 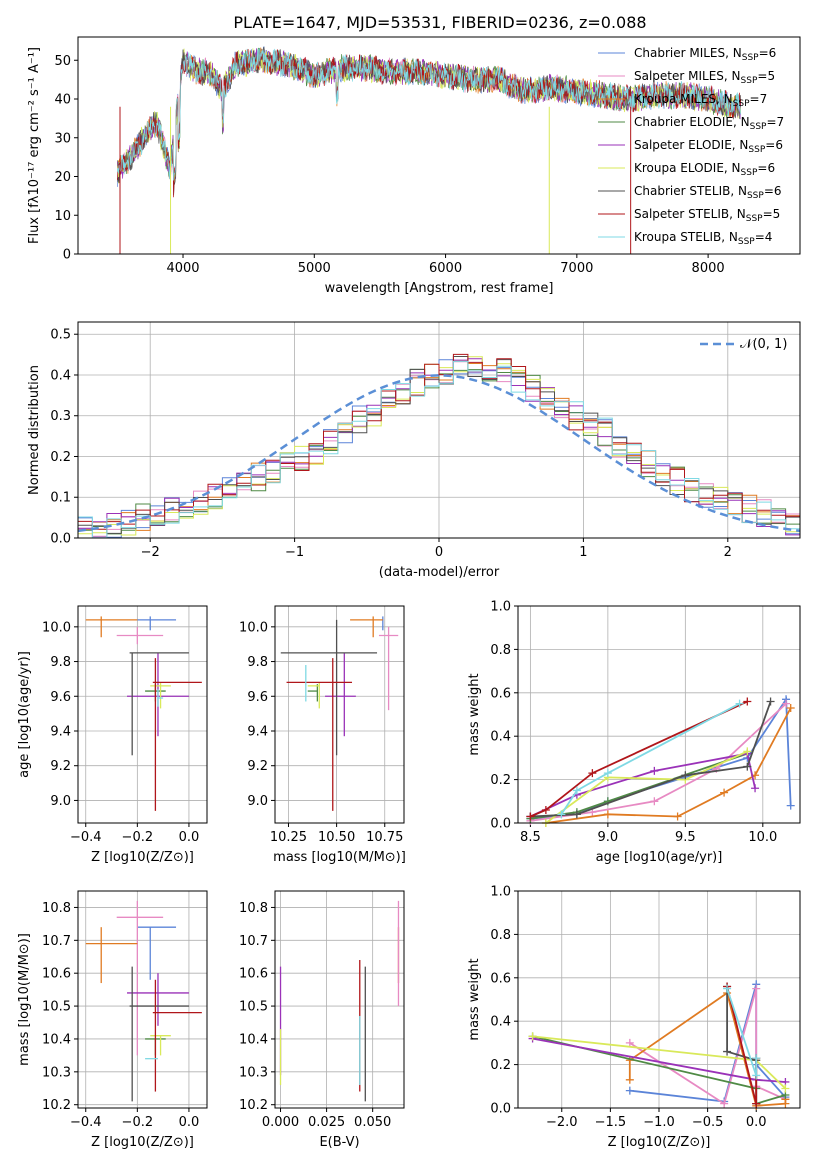 I want to click on y-tick-label: 0.1, so click(x=60, y=498).